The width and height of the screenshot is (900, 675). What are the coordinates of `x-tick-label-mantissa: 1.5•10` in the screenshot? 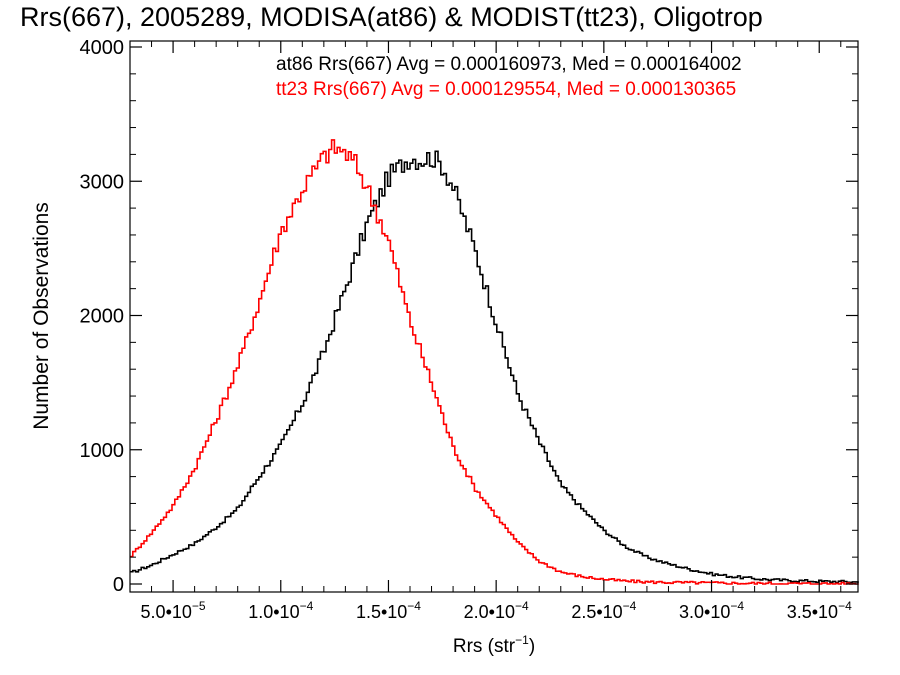 It's located at (381, 612).